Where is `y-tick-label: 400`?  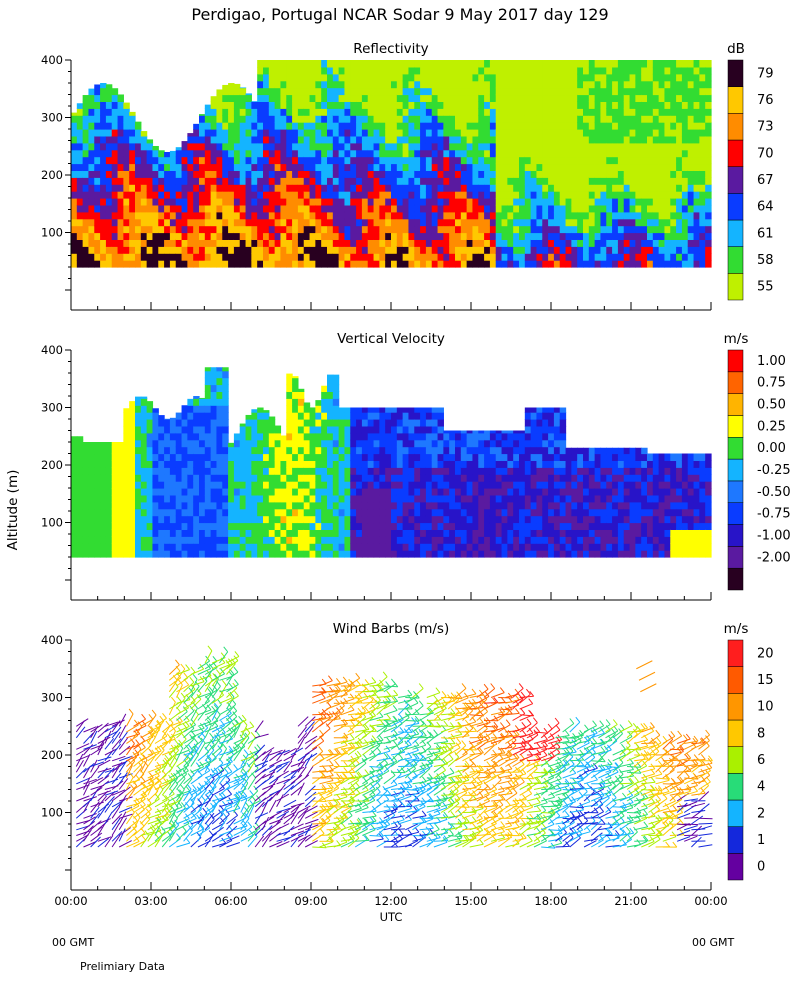 y-tick-label: 400 is located at coordinates (52, 60).